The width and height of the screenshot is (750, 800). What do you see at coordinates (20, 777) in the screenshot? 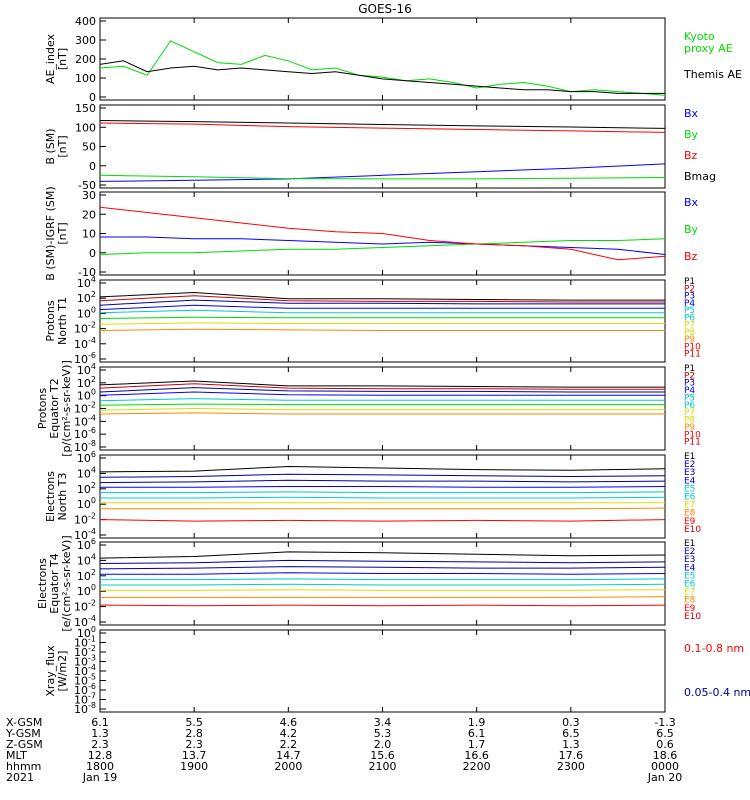
I see `coord-row-label: 2021` at bounding box center [20, 777].